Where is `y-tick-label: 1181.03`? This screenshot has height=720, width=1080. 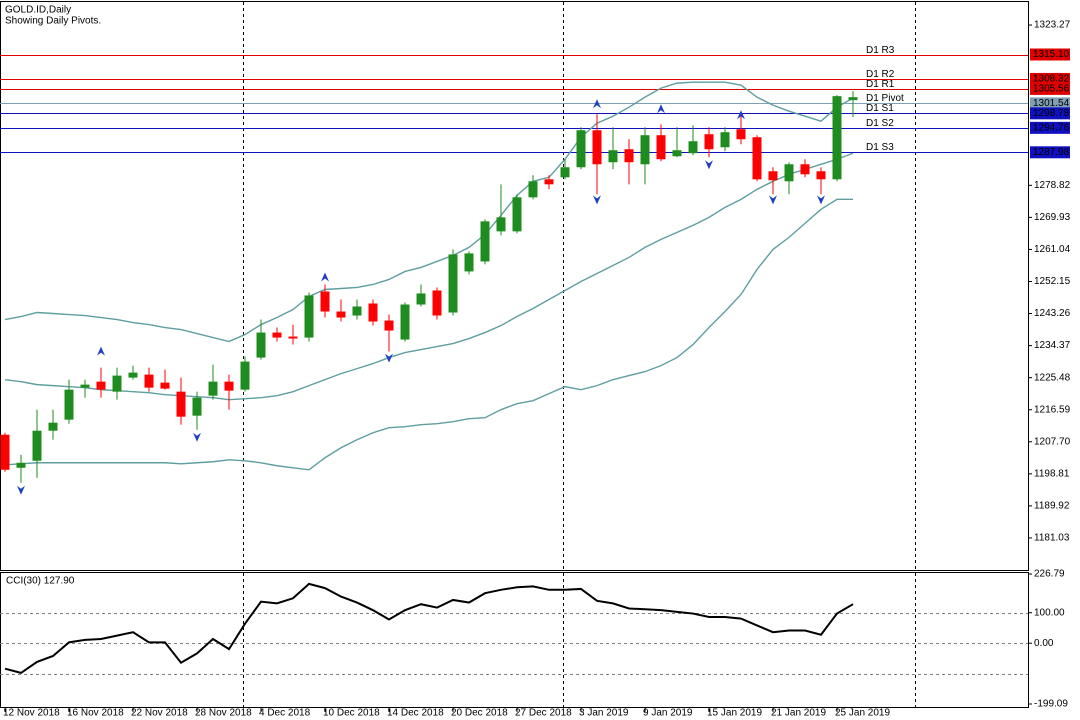 y-tick-label: 1181.03 is located at coordinates (1052, 538).